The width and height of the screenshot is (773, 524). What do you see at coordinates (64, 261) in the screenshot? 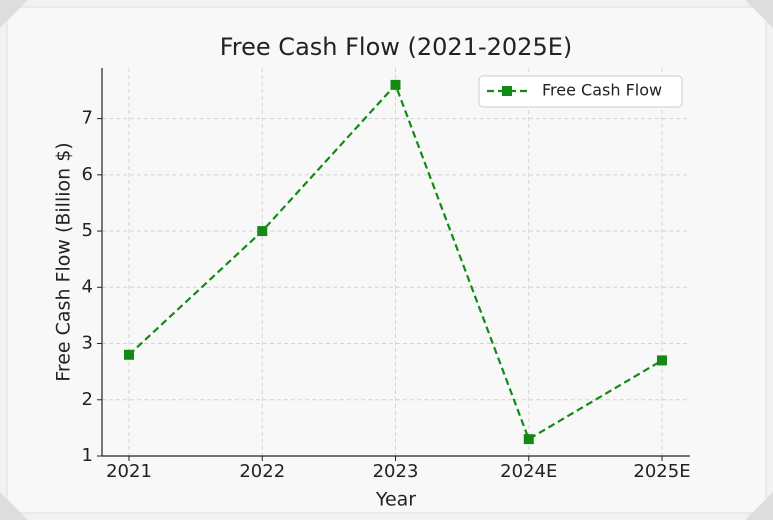
I see `y-axis-label: Free Cash Flow (Billion $)` at bounding box center [64, 261].